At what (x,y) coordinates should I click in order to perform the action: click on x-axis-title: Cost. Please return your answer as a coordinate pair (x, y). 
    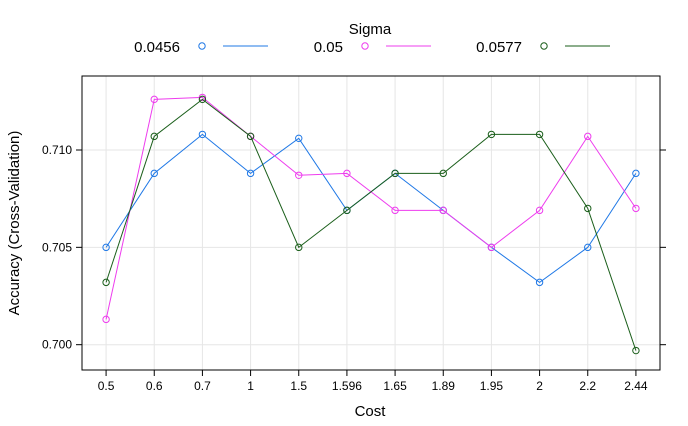
    Looking at the image, I should click on (371, 411).